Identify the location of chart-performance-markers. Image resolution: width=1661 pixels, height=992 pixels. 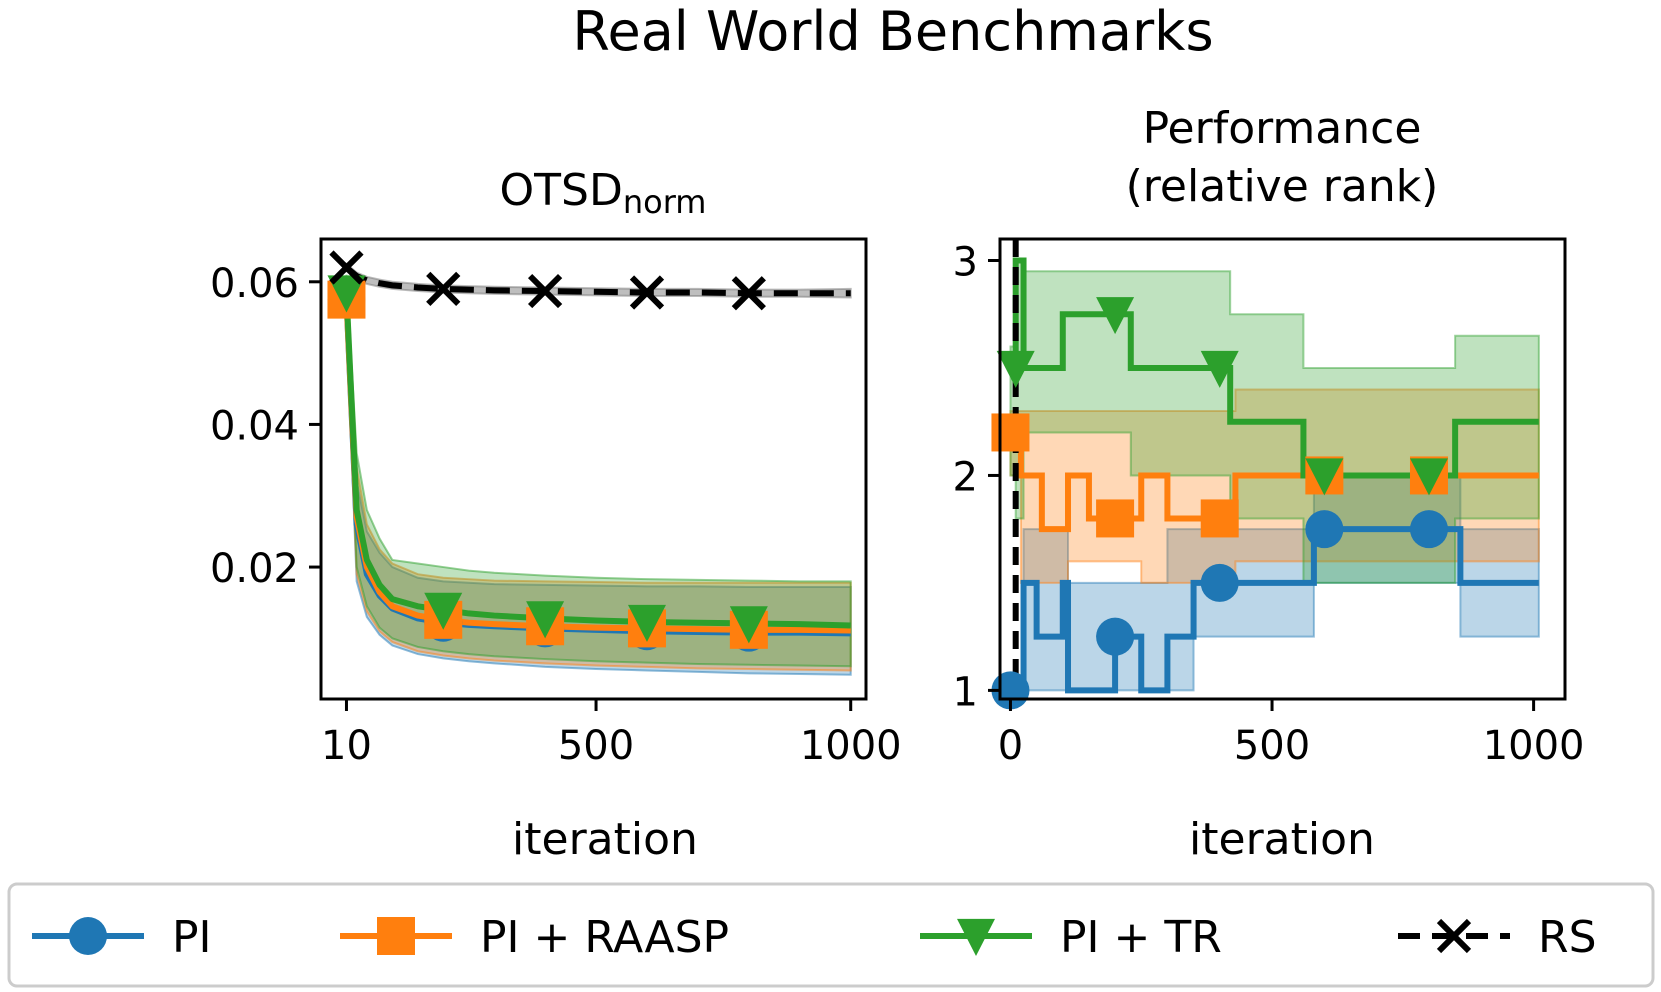
(1219, 503).